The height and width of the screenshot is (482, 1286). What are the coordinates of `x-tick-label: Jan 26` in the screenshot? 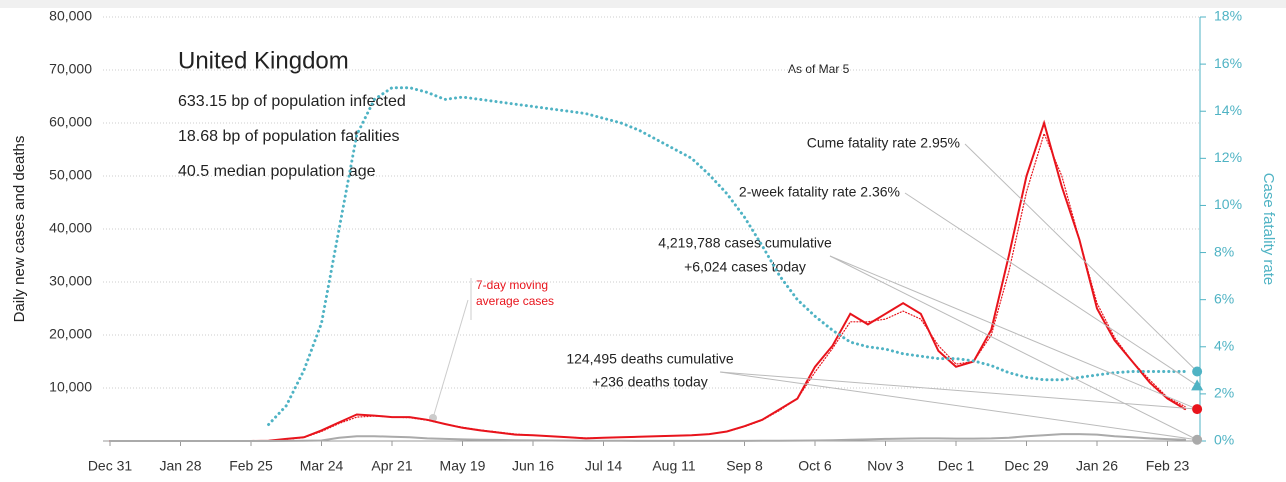 It's located at (1097, 466).